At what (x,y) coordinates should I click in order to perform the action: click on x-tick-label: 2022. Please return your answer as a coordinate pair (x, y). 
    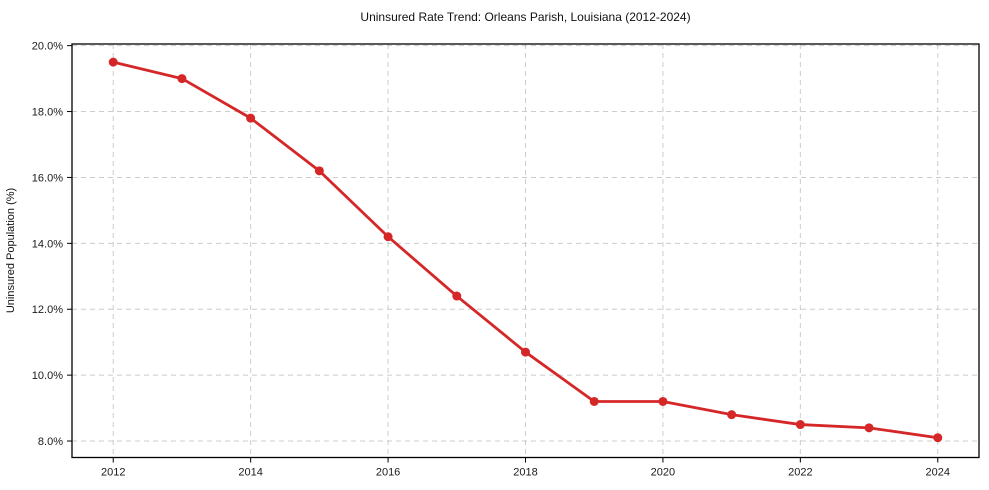
    Looking at the image, I should click on (800, 473).